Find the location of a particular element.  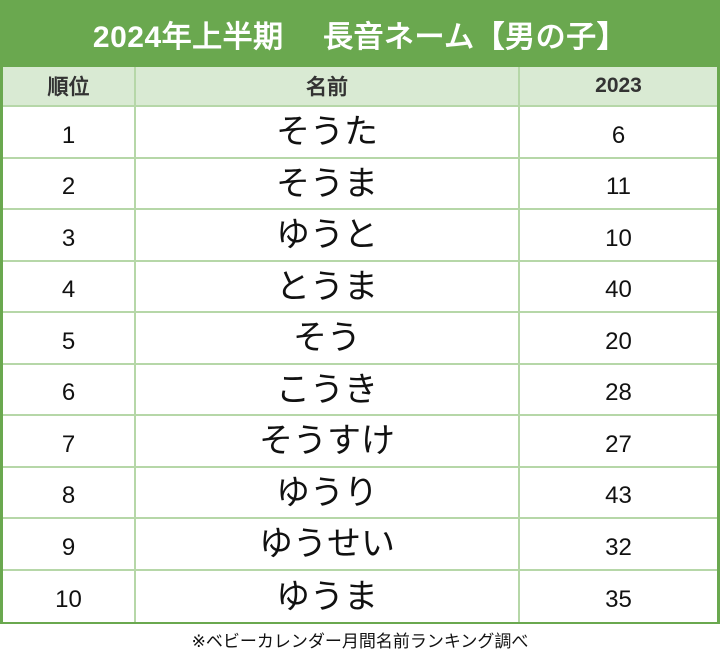

name-cell: そう is located at coordinates (328, 338).